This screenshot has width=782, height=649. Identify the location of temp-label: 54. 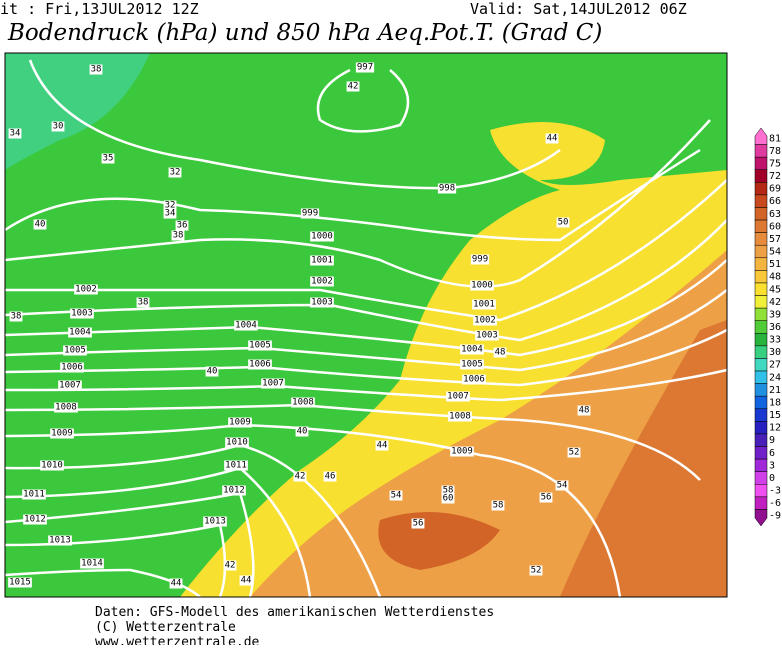
(396, 496).